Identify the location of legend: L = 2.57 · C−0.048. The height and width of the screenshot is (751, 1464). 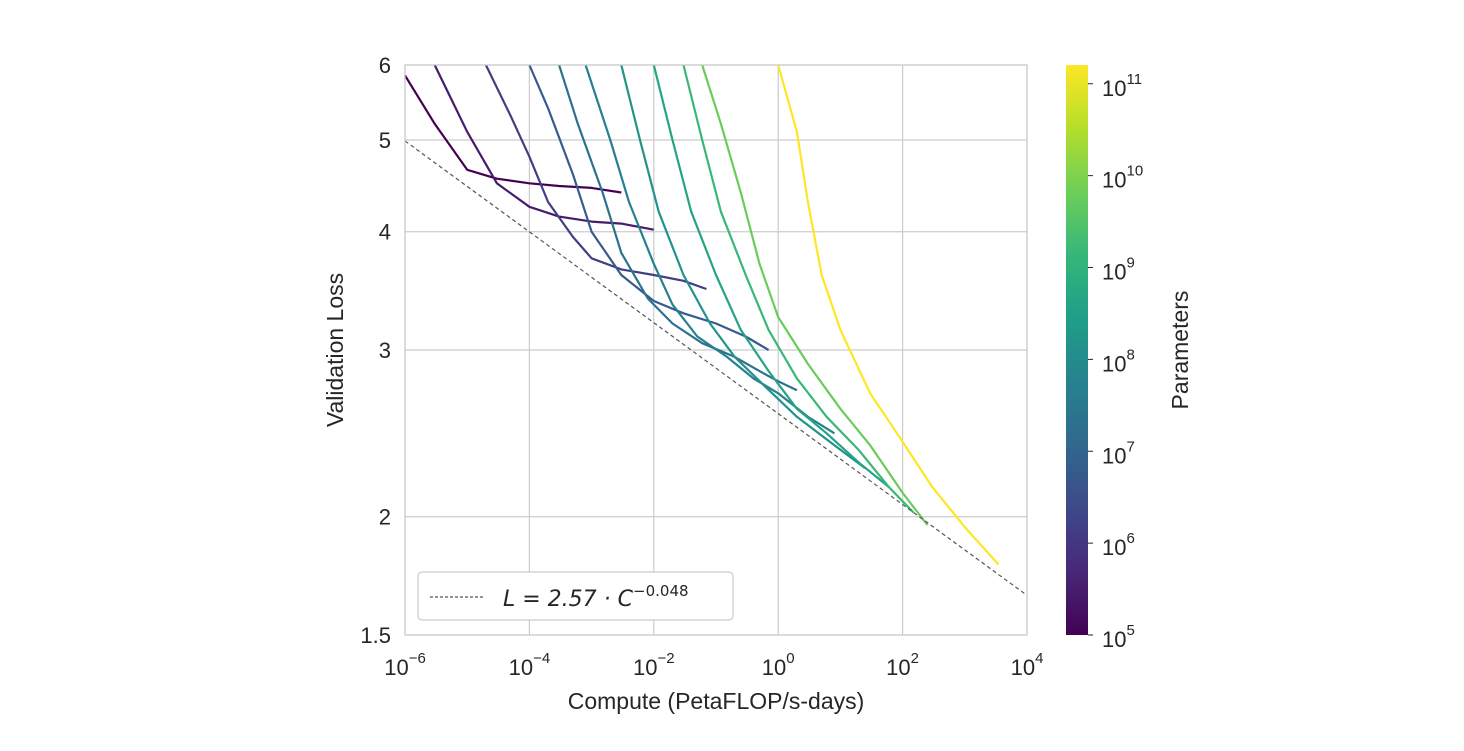
(575, 596).